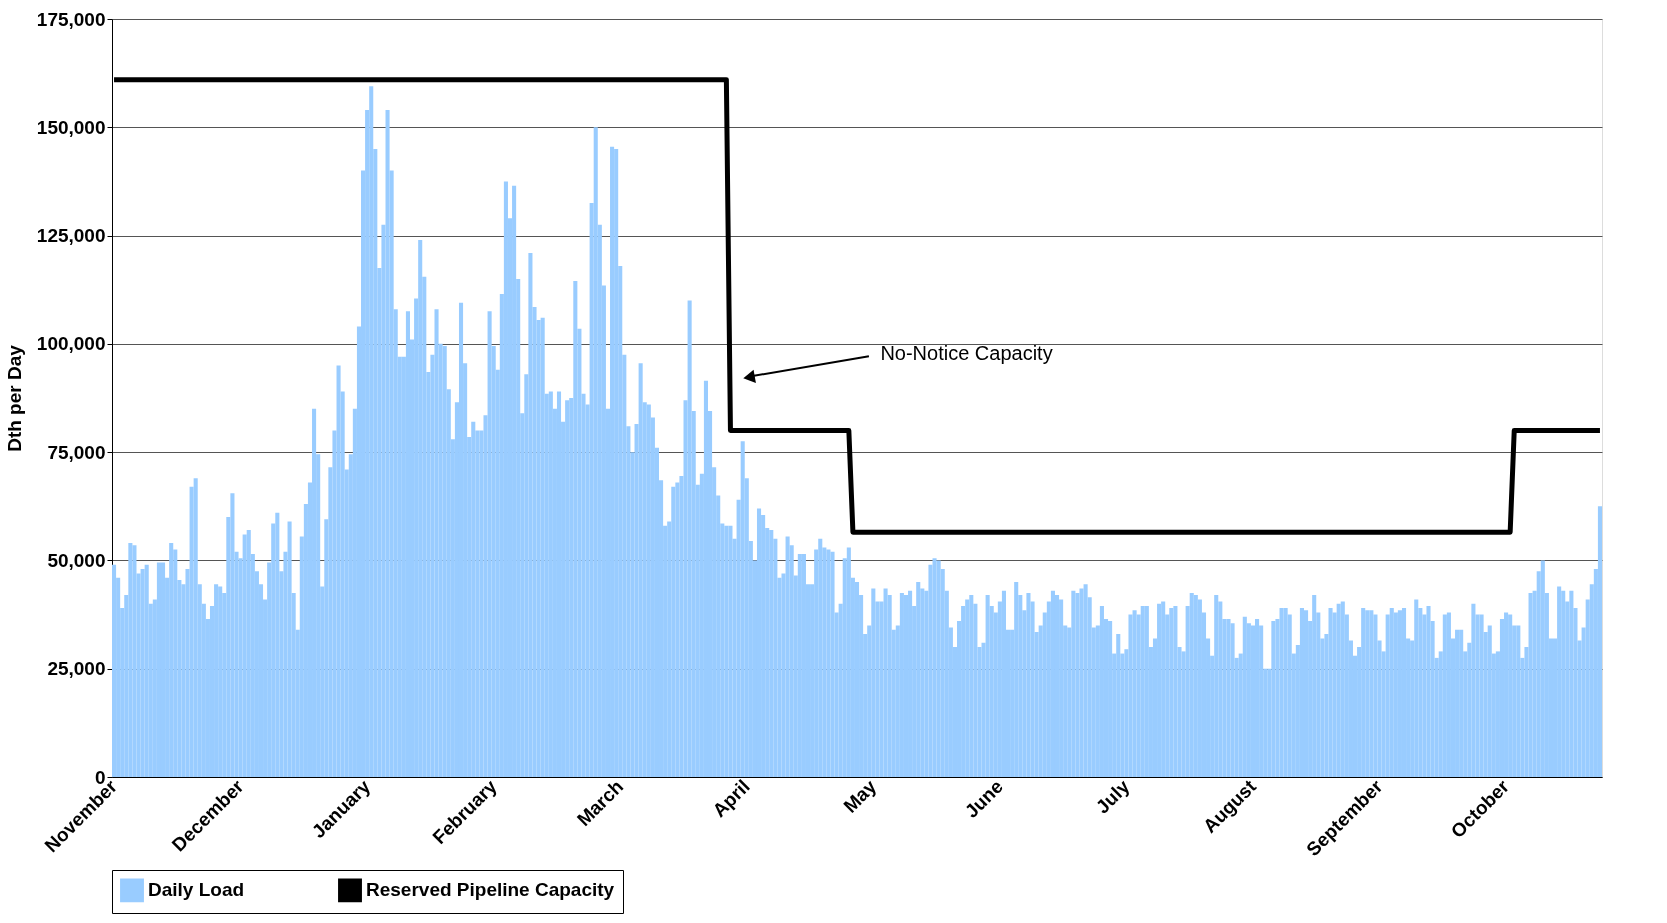  Describe the element at coordinates (71, 127) in the screenshot. I see `y-tick-label: 150,000` at that location.